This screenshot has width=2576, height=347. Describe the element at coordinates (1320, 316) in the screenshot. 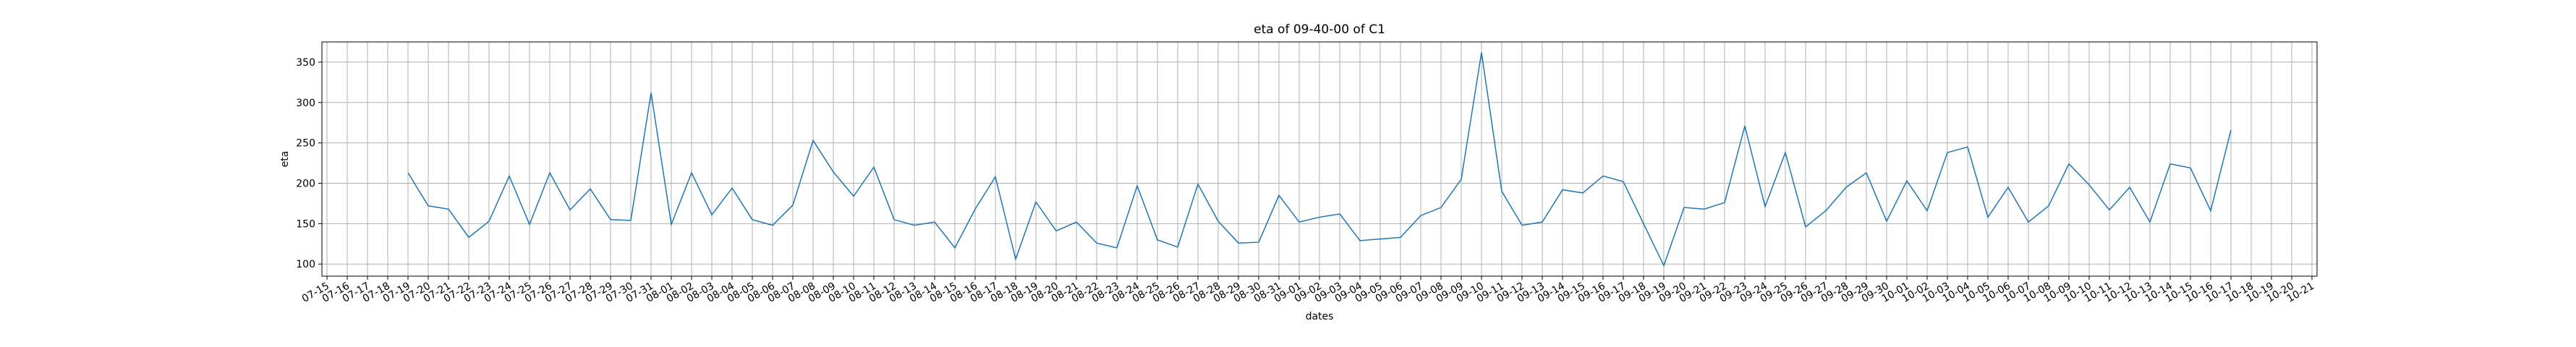

I see `x-axis-label: dates` at that location.